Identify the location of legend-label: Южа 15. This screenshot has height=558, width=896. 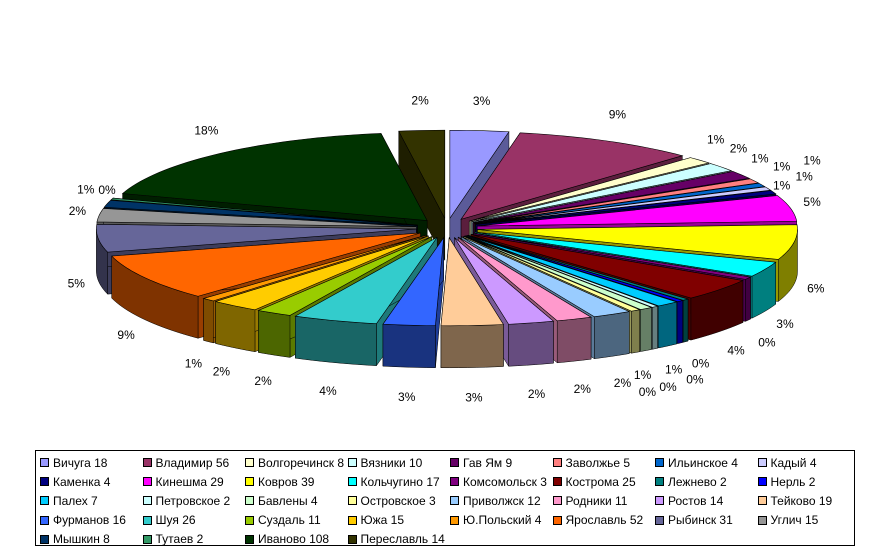
(382, 520).